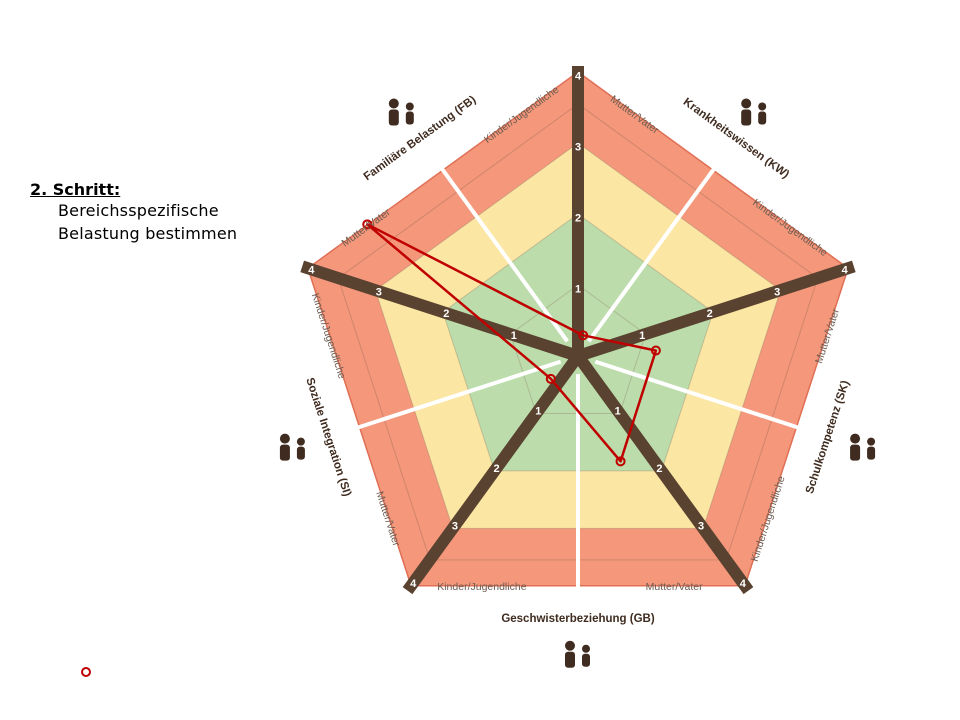  What do you see at coordinates (455, 526) in the screenshot?
I see `tick-SI-3: 3` at bounding box center [455, 526].